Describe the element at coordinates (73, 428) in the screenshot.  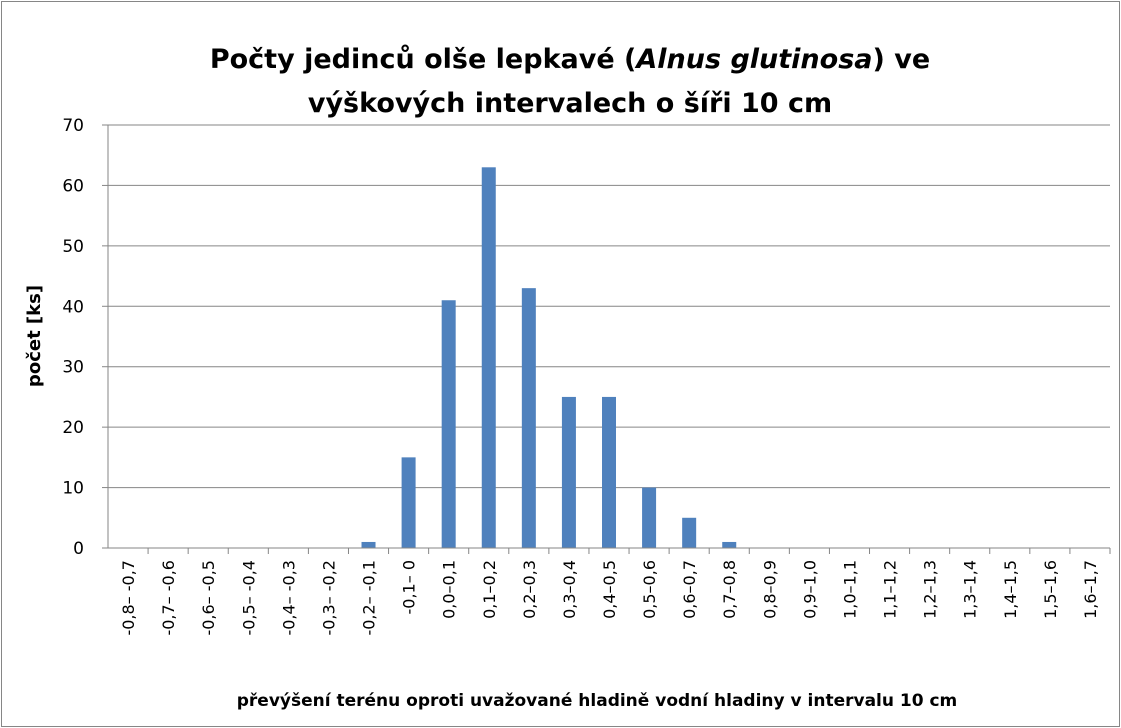
I see `y-tick-label: 20` at that location.